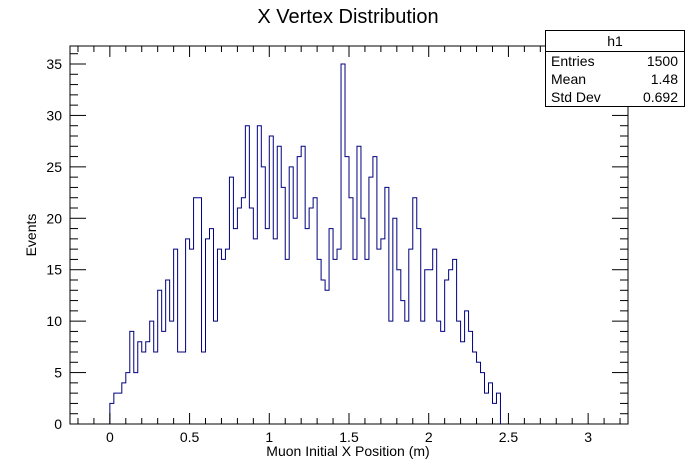 The image size is (698, 471). Describe the element at coordinates (110, 437) in the screenshot. I see `x-tick-label: 0` at that location.